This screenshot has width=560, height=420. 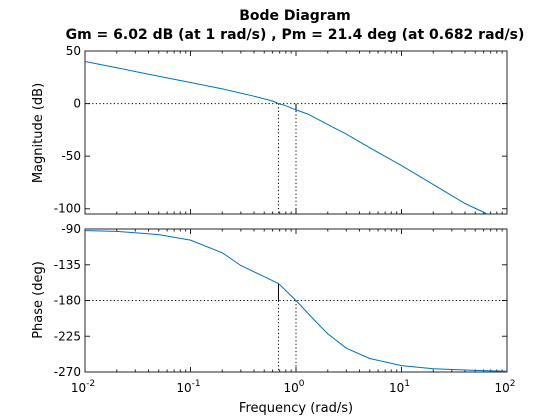 I want to click on x-tick-exponent: 1, so click(x=407, y=384).